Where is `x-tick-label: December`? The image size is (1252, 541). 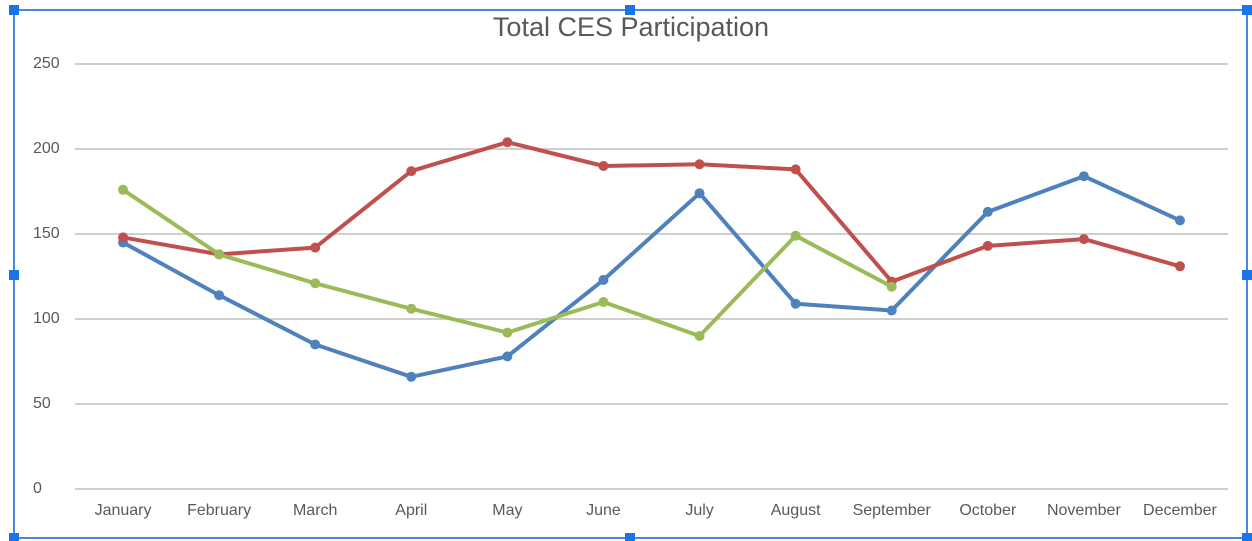 x-tick-label: December is located at coordinates (1180, 510).